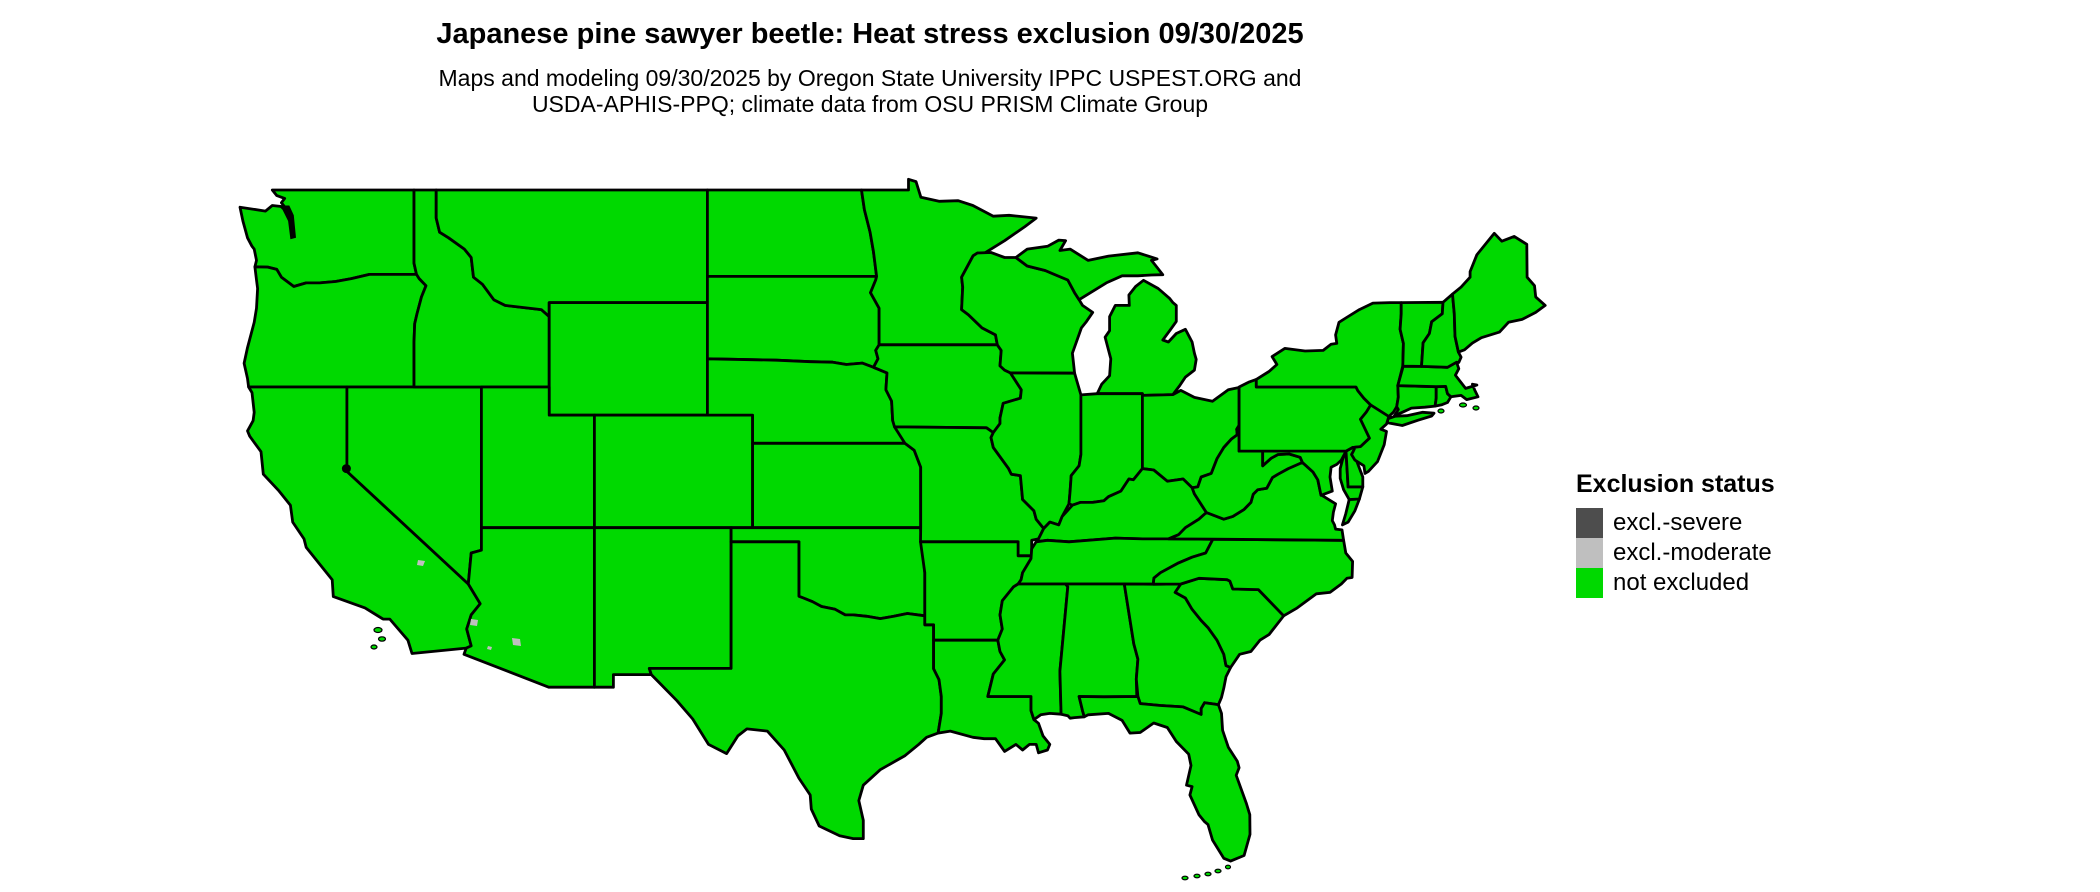  Describe the element at coordinates (1415, 401) in the screenshot. I see `state-ct: Connecticut: not excluded` at that location.